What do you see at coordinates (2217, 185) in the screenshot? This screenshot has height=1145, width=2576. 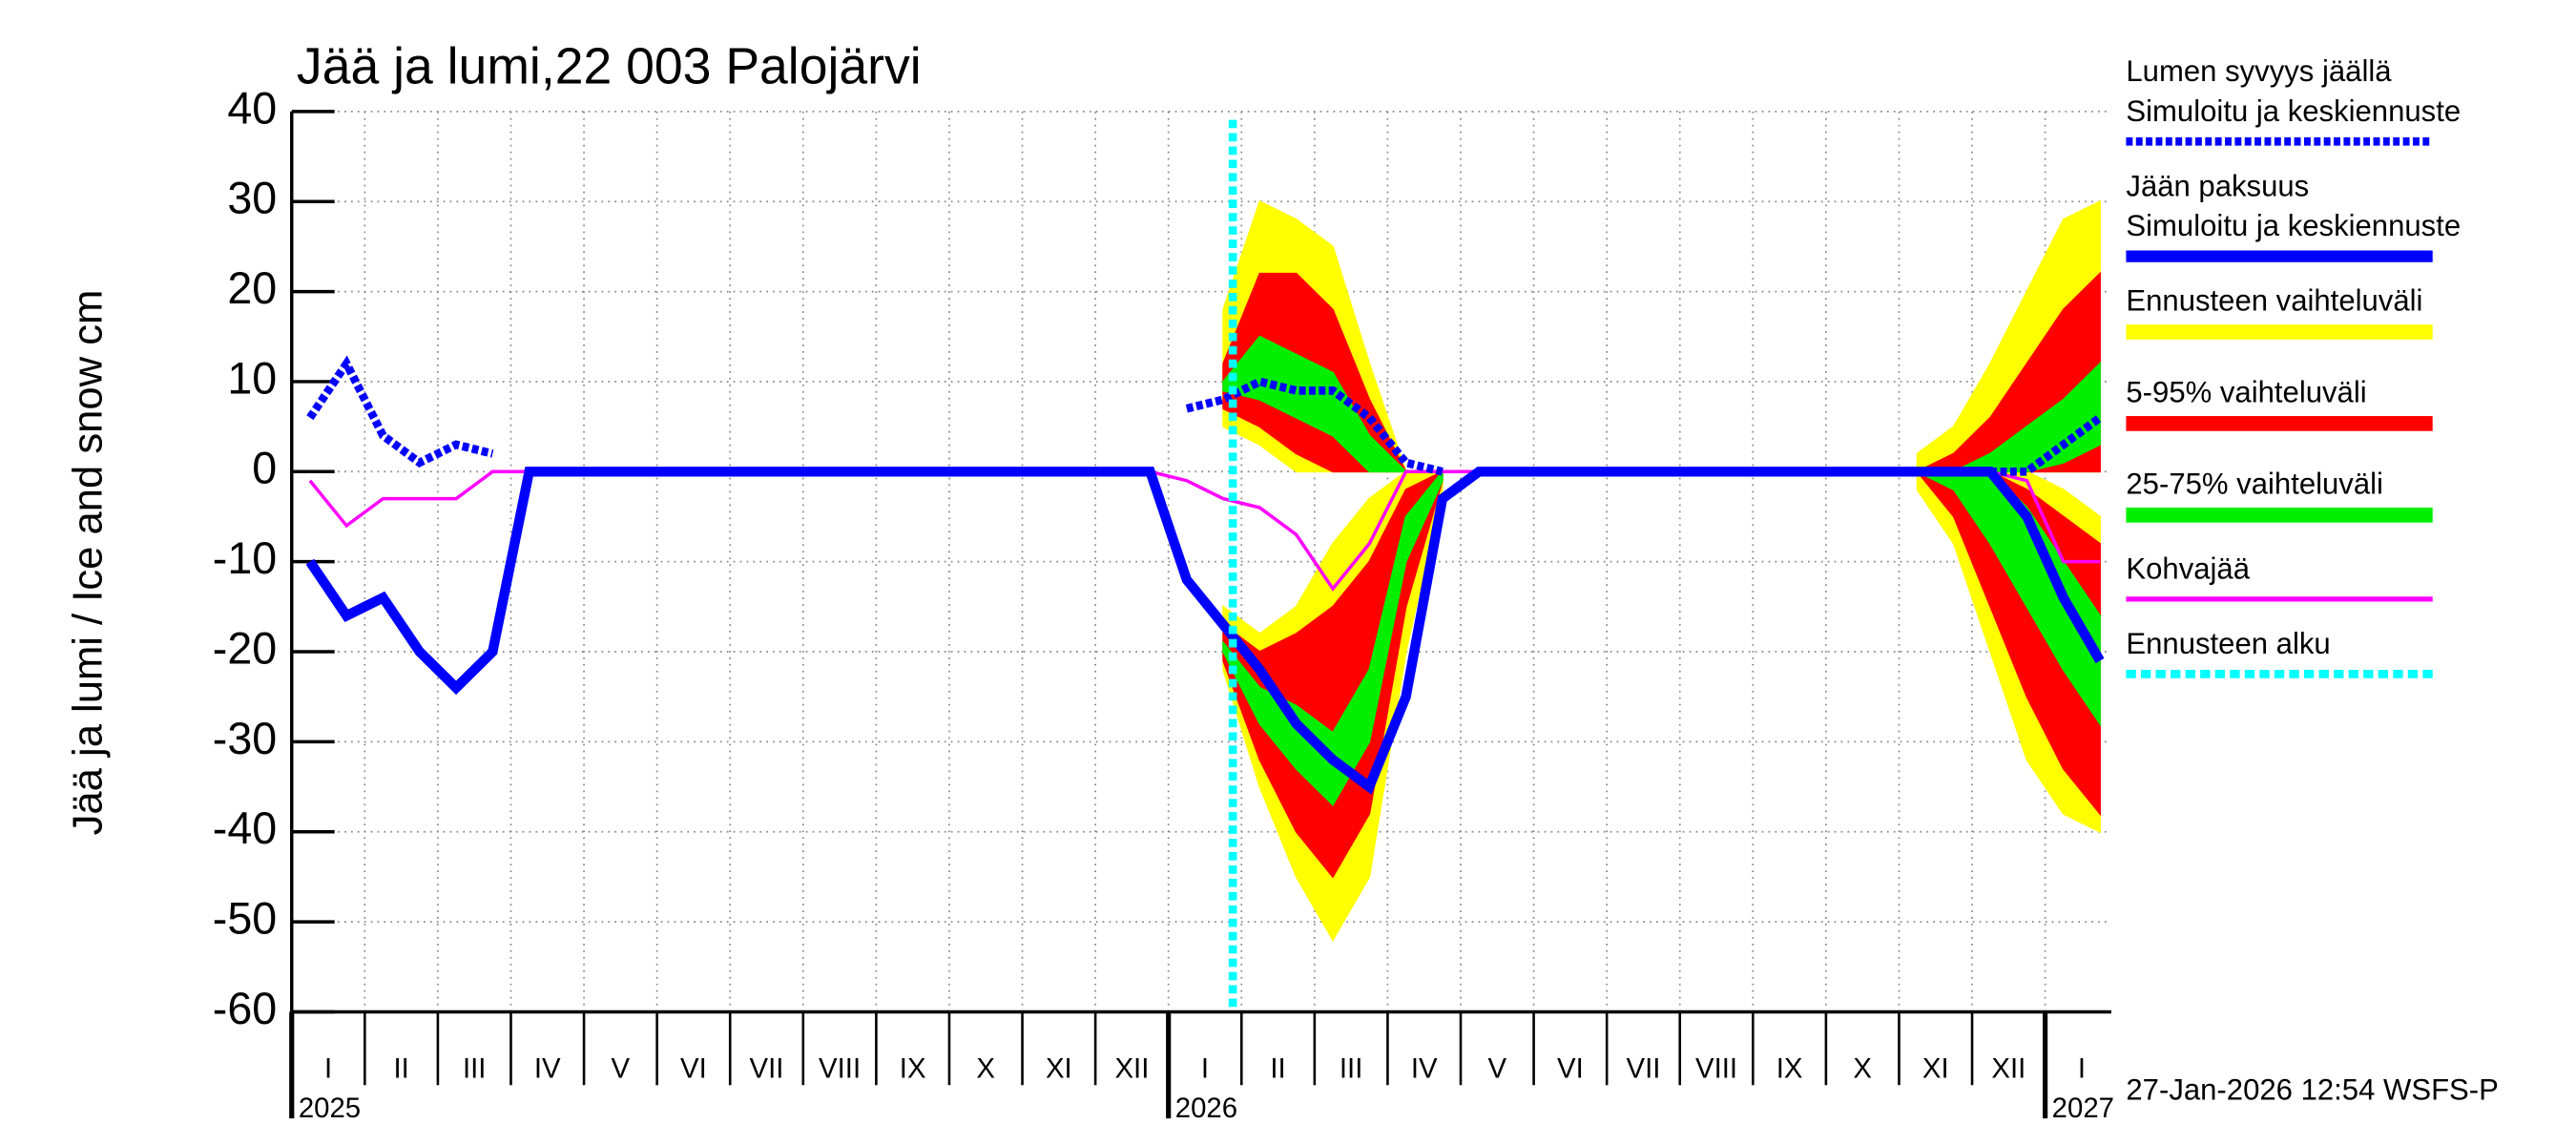 I see `legend-label: Jään paksuus` at bounding box center [2217, 185].